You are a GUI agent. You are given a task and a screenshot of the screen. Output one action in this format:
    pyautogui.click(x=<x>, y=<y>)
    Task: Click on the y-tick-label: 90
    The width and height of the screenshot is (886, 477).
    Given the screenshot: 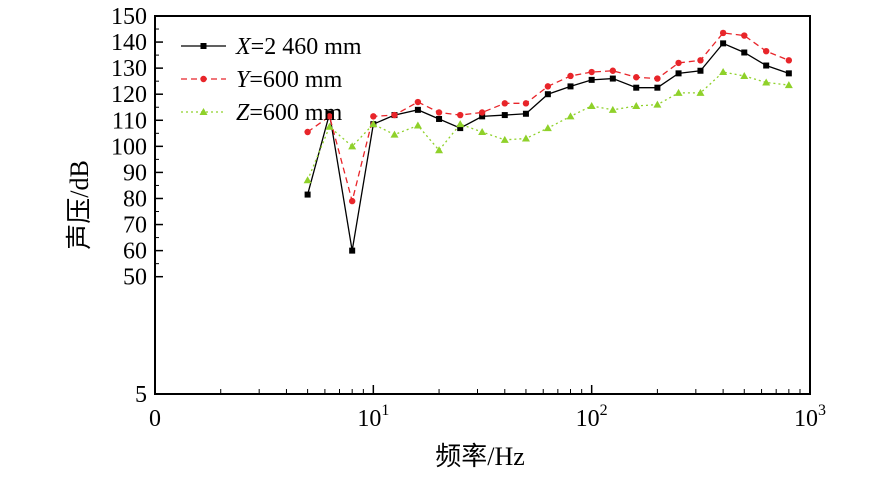 What is the action you would take?
    pyautogui.click(x=135, y=173)
    